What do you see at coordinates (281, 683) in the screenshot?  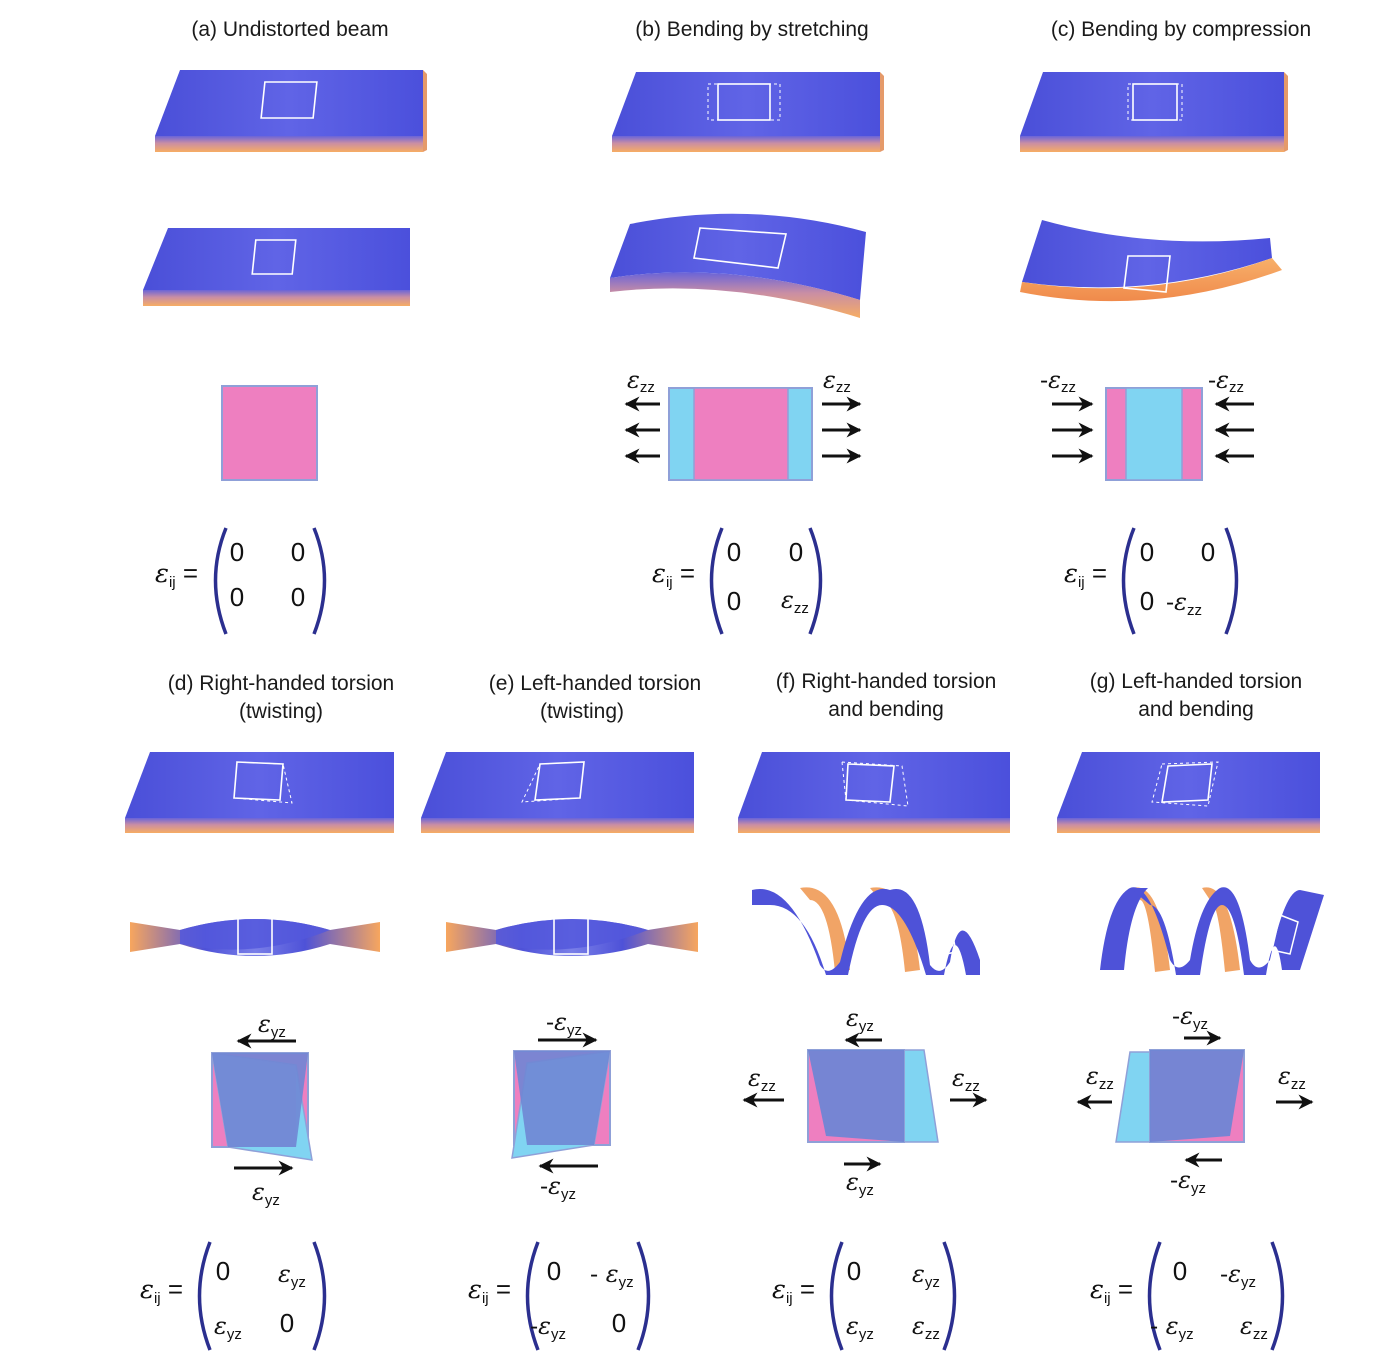 I see `panel-d-title-line1: (d) Right-handed torsion` at bounding box center [281, 683].